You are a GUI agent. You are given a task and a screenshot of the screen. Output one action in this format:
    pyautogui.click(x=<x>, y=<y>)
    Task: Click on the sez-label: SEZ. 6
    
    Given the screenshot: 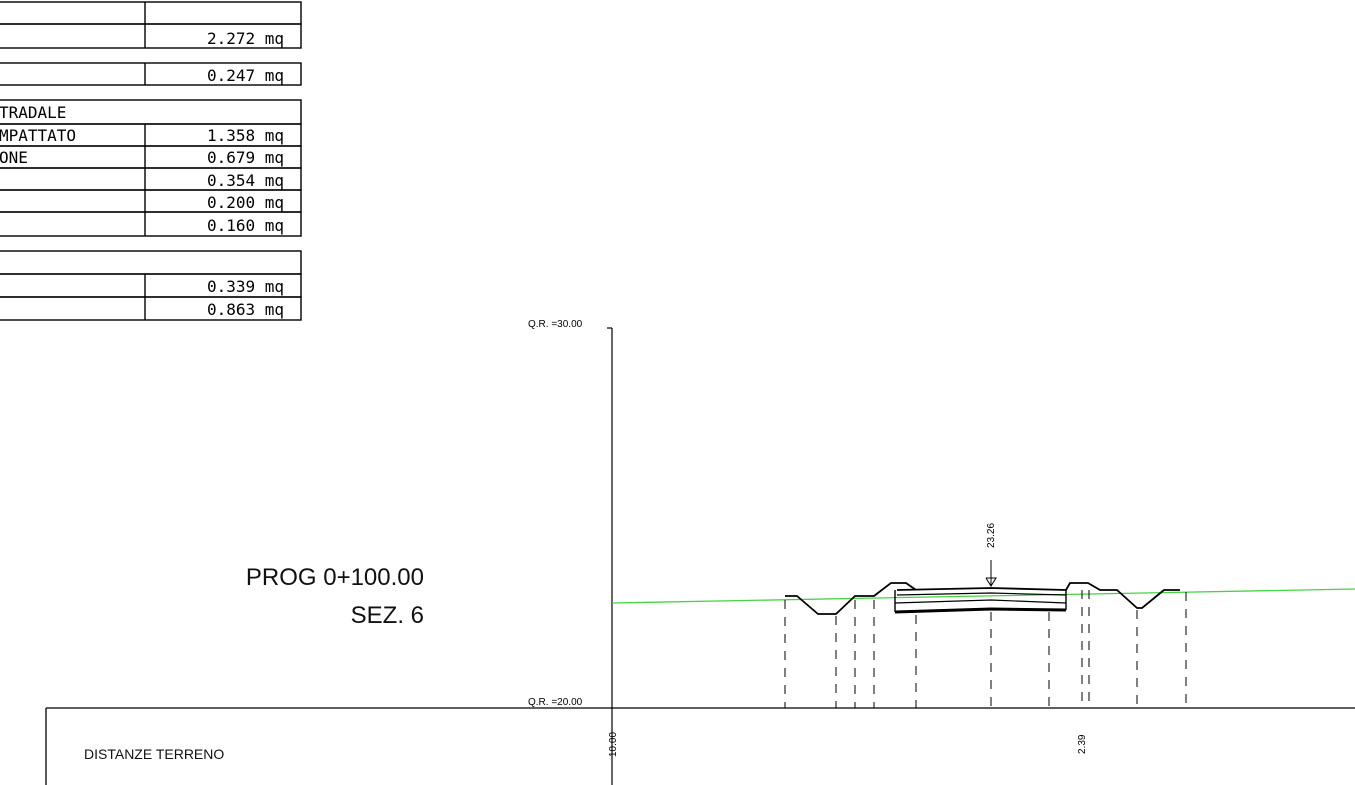 What is the action you would take?
    pyautogui.click(x=387, y=615)
    